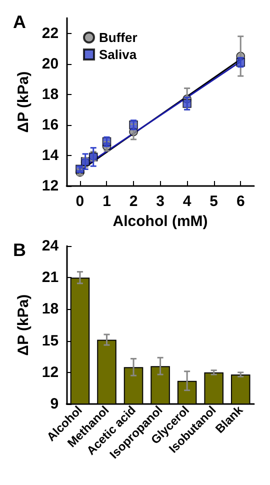 The height and width of the screenshot is (485, 270). I want to click on chart-title: B, so click(19, 250).